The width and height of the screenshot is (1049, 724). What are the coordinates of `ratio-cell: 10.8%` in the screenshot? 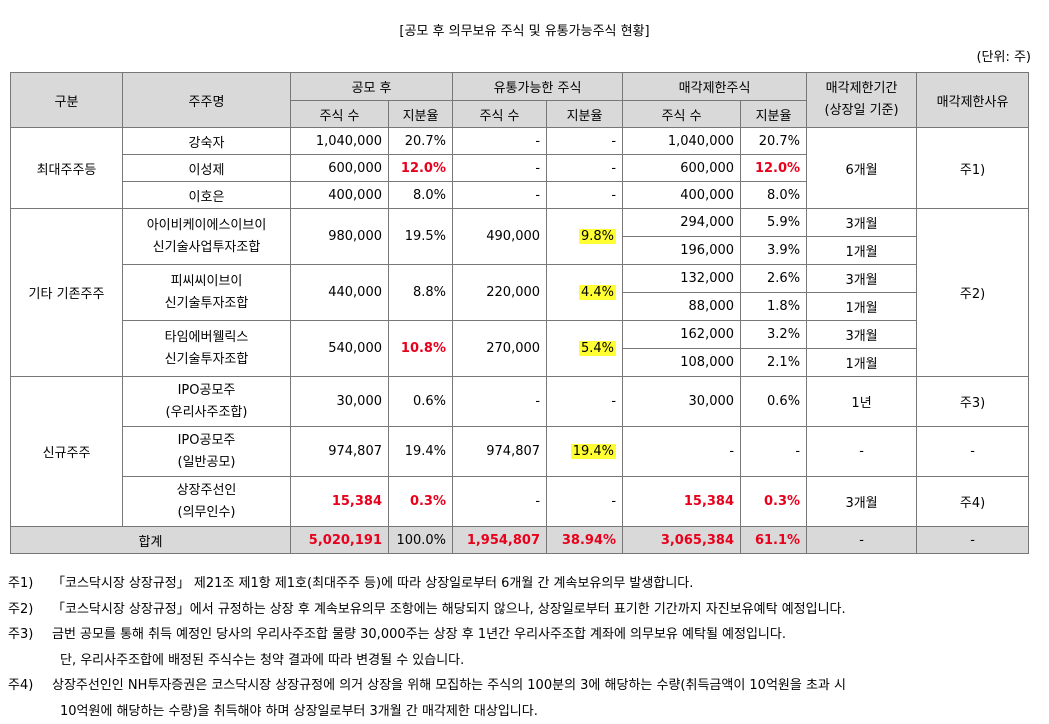 It's located at (421, 349).